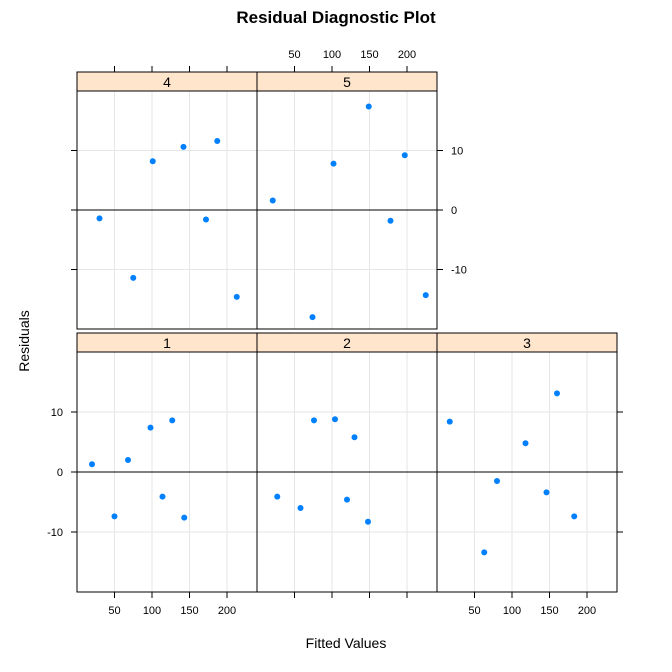  What do you see at coordinates (24, 340) in the screenshot?
I see `y-axis-label: Residuals` at bounding box center [24, 340].